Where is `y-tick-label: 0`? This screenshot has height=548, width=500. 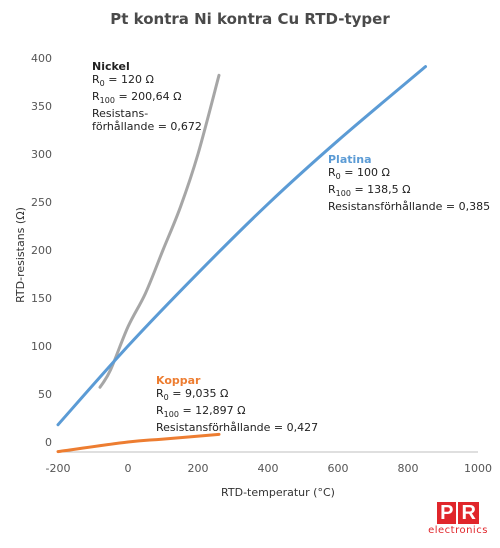
y-tick-label: 0 is located at coordinates (48, 442).